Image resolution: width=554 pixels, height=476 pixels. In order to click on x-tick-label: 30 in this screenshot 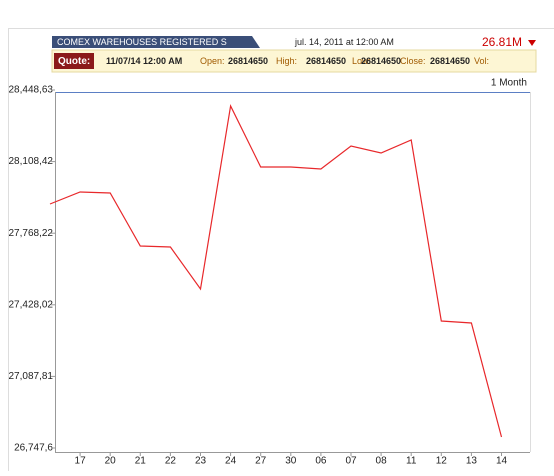, I will do `click(291, 461)`.